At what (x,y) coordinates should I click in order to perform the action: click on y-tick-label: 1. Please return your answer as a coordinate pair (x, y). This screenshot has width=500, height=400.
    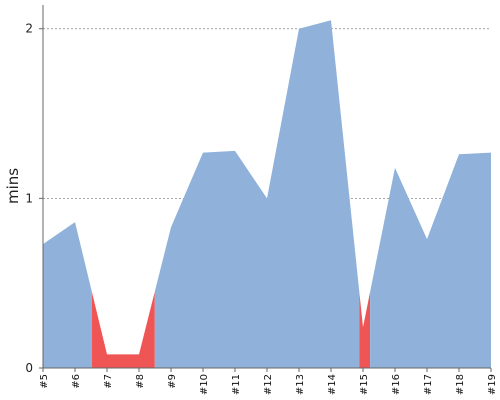
    Looking at the image, I should click on (29, 198).